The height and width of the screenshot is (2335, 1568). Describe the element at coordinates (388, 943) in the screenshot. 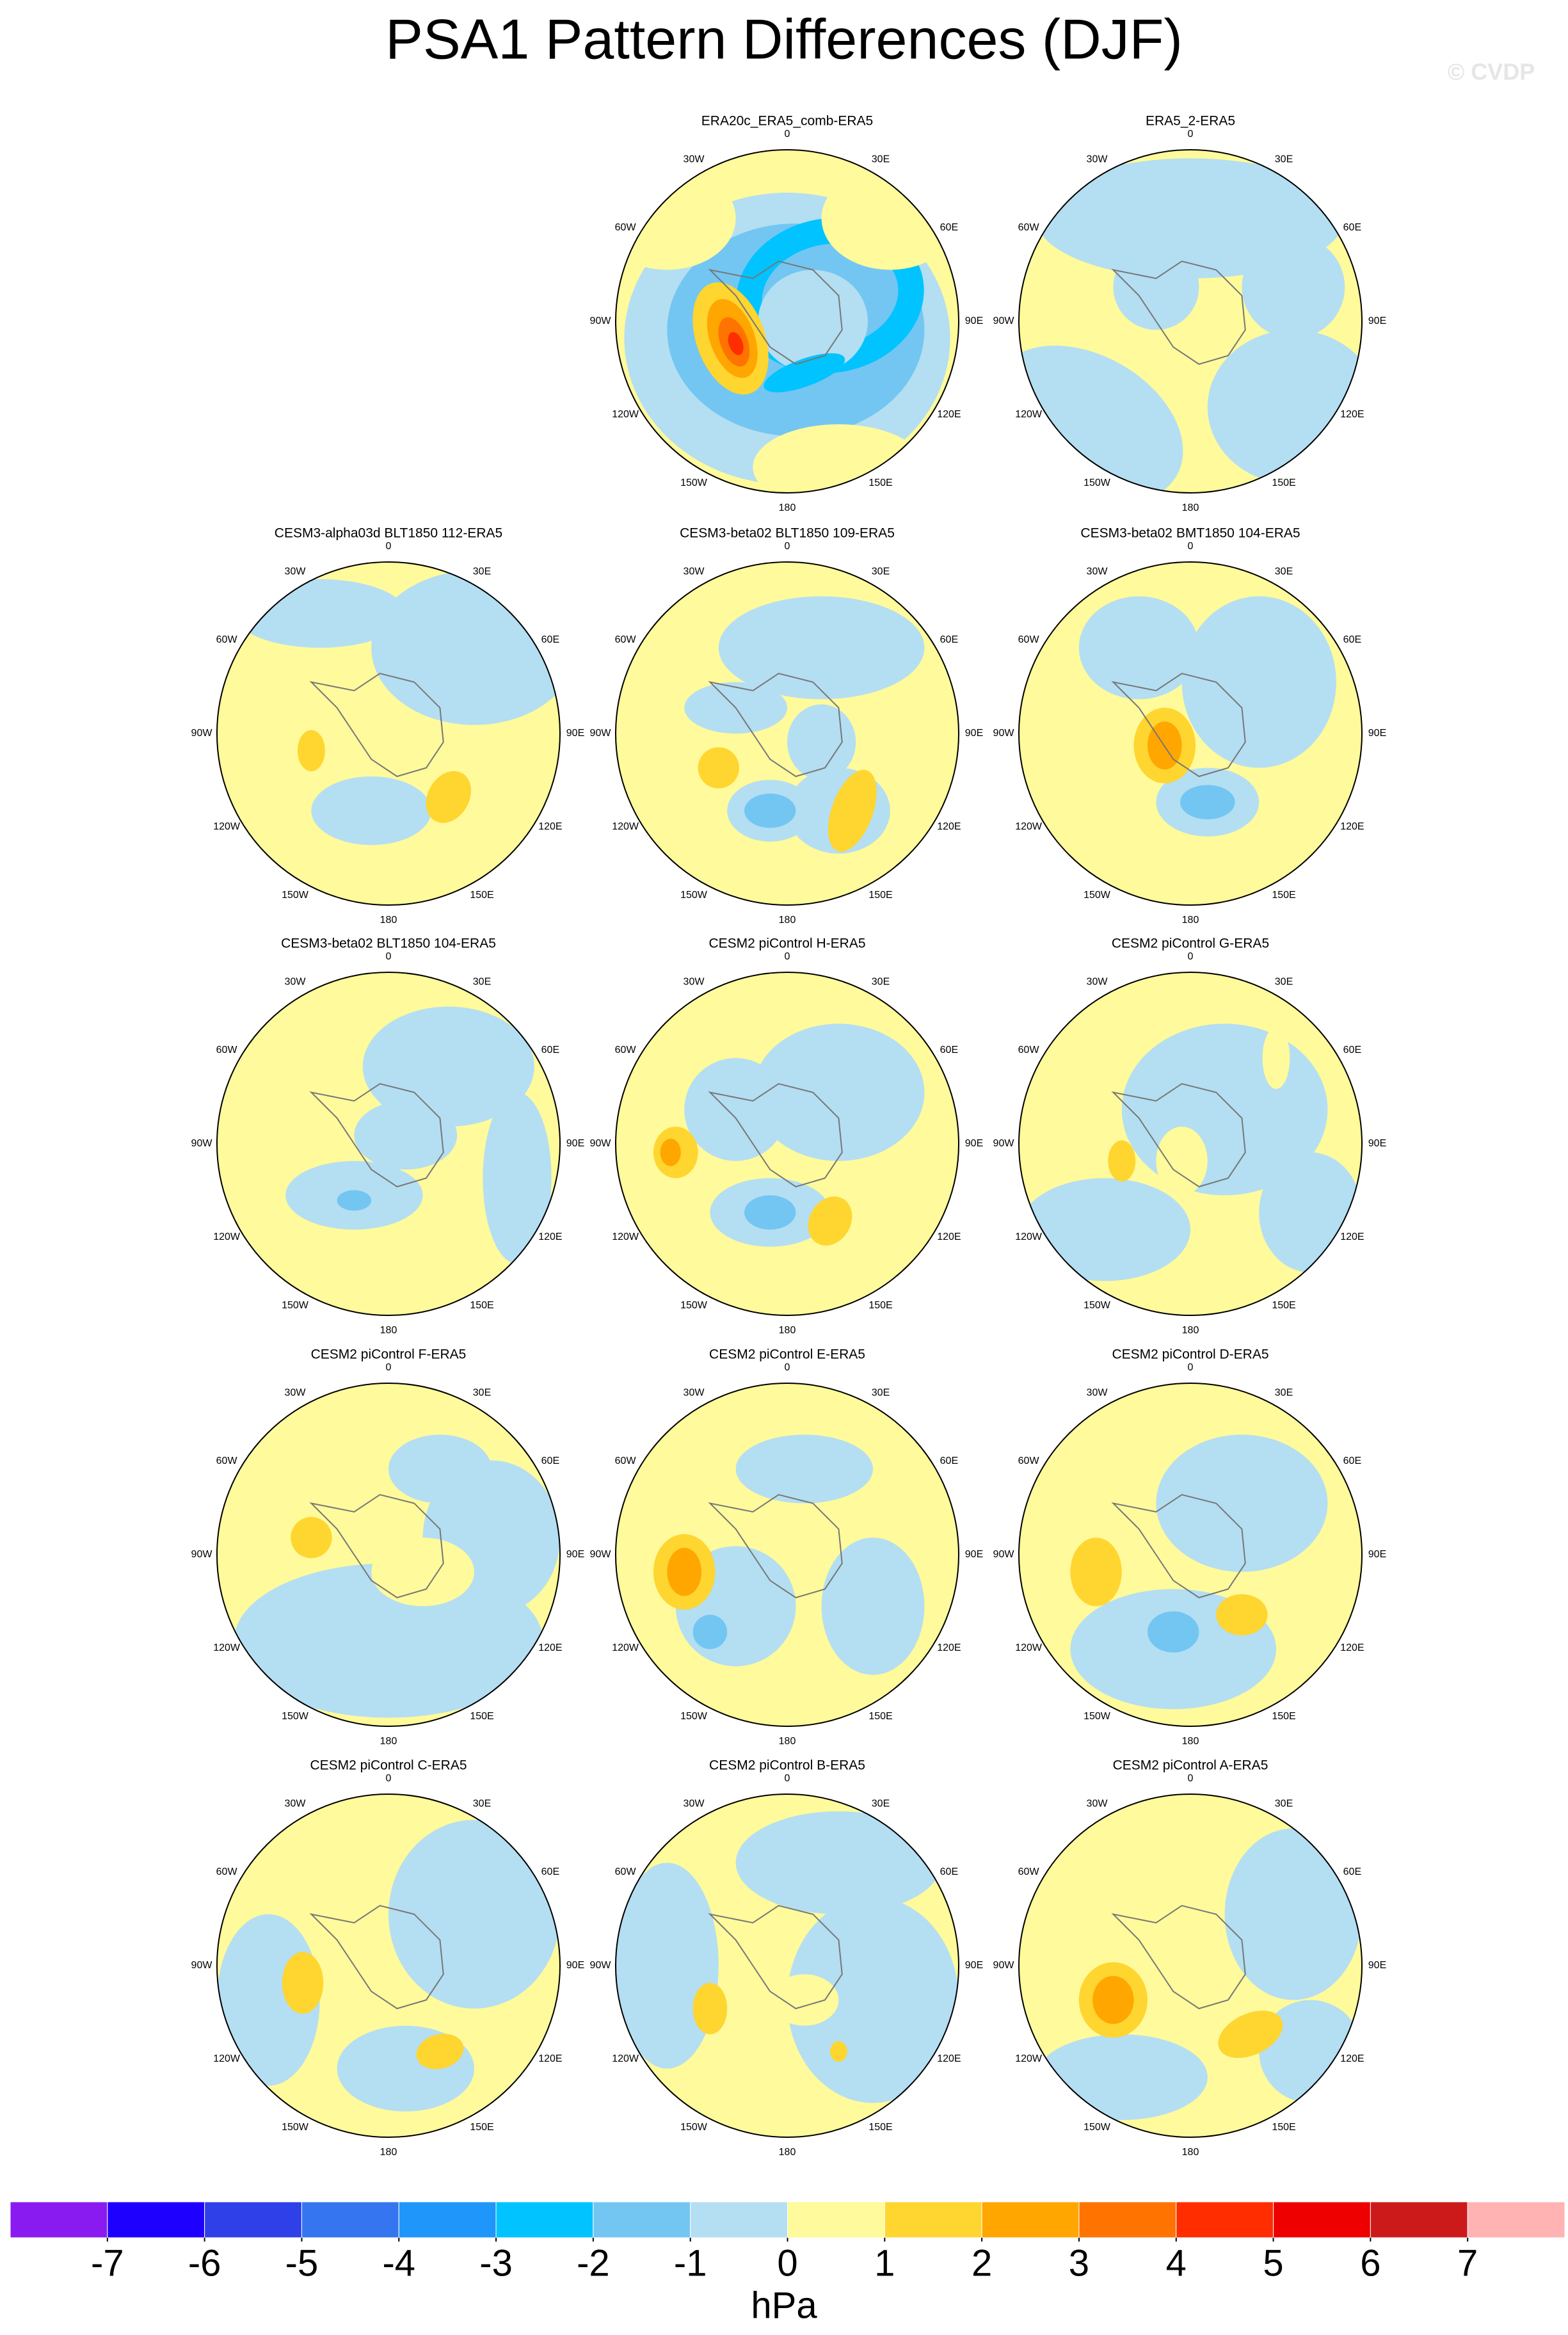

I see `panel-title: CESM3-beta02 BLT1850 104-ERA5` at that location.